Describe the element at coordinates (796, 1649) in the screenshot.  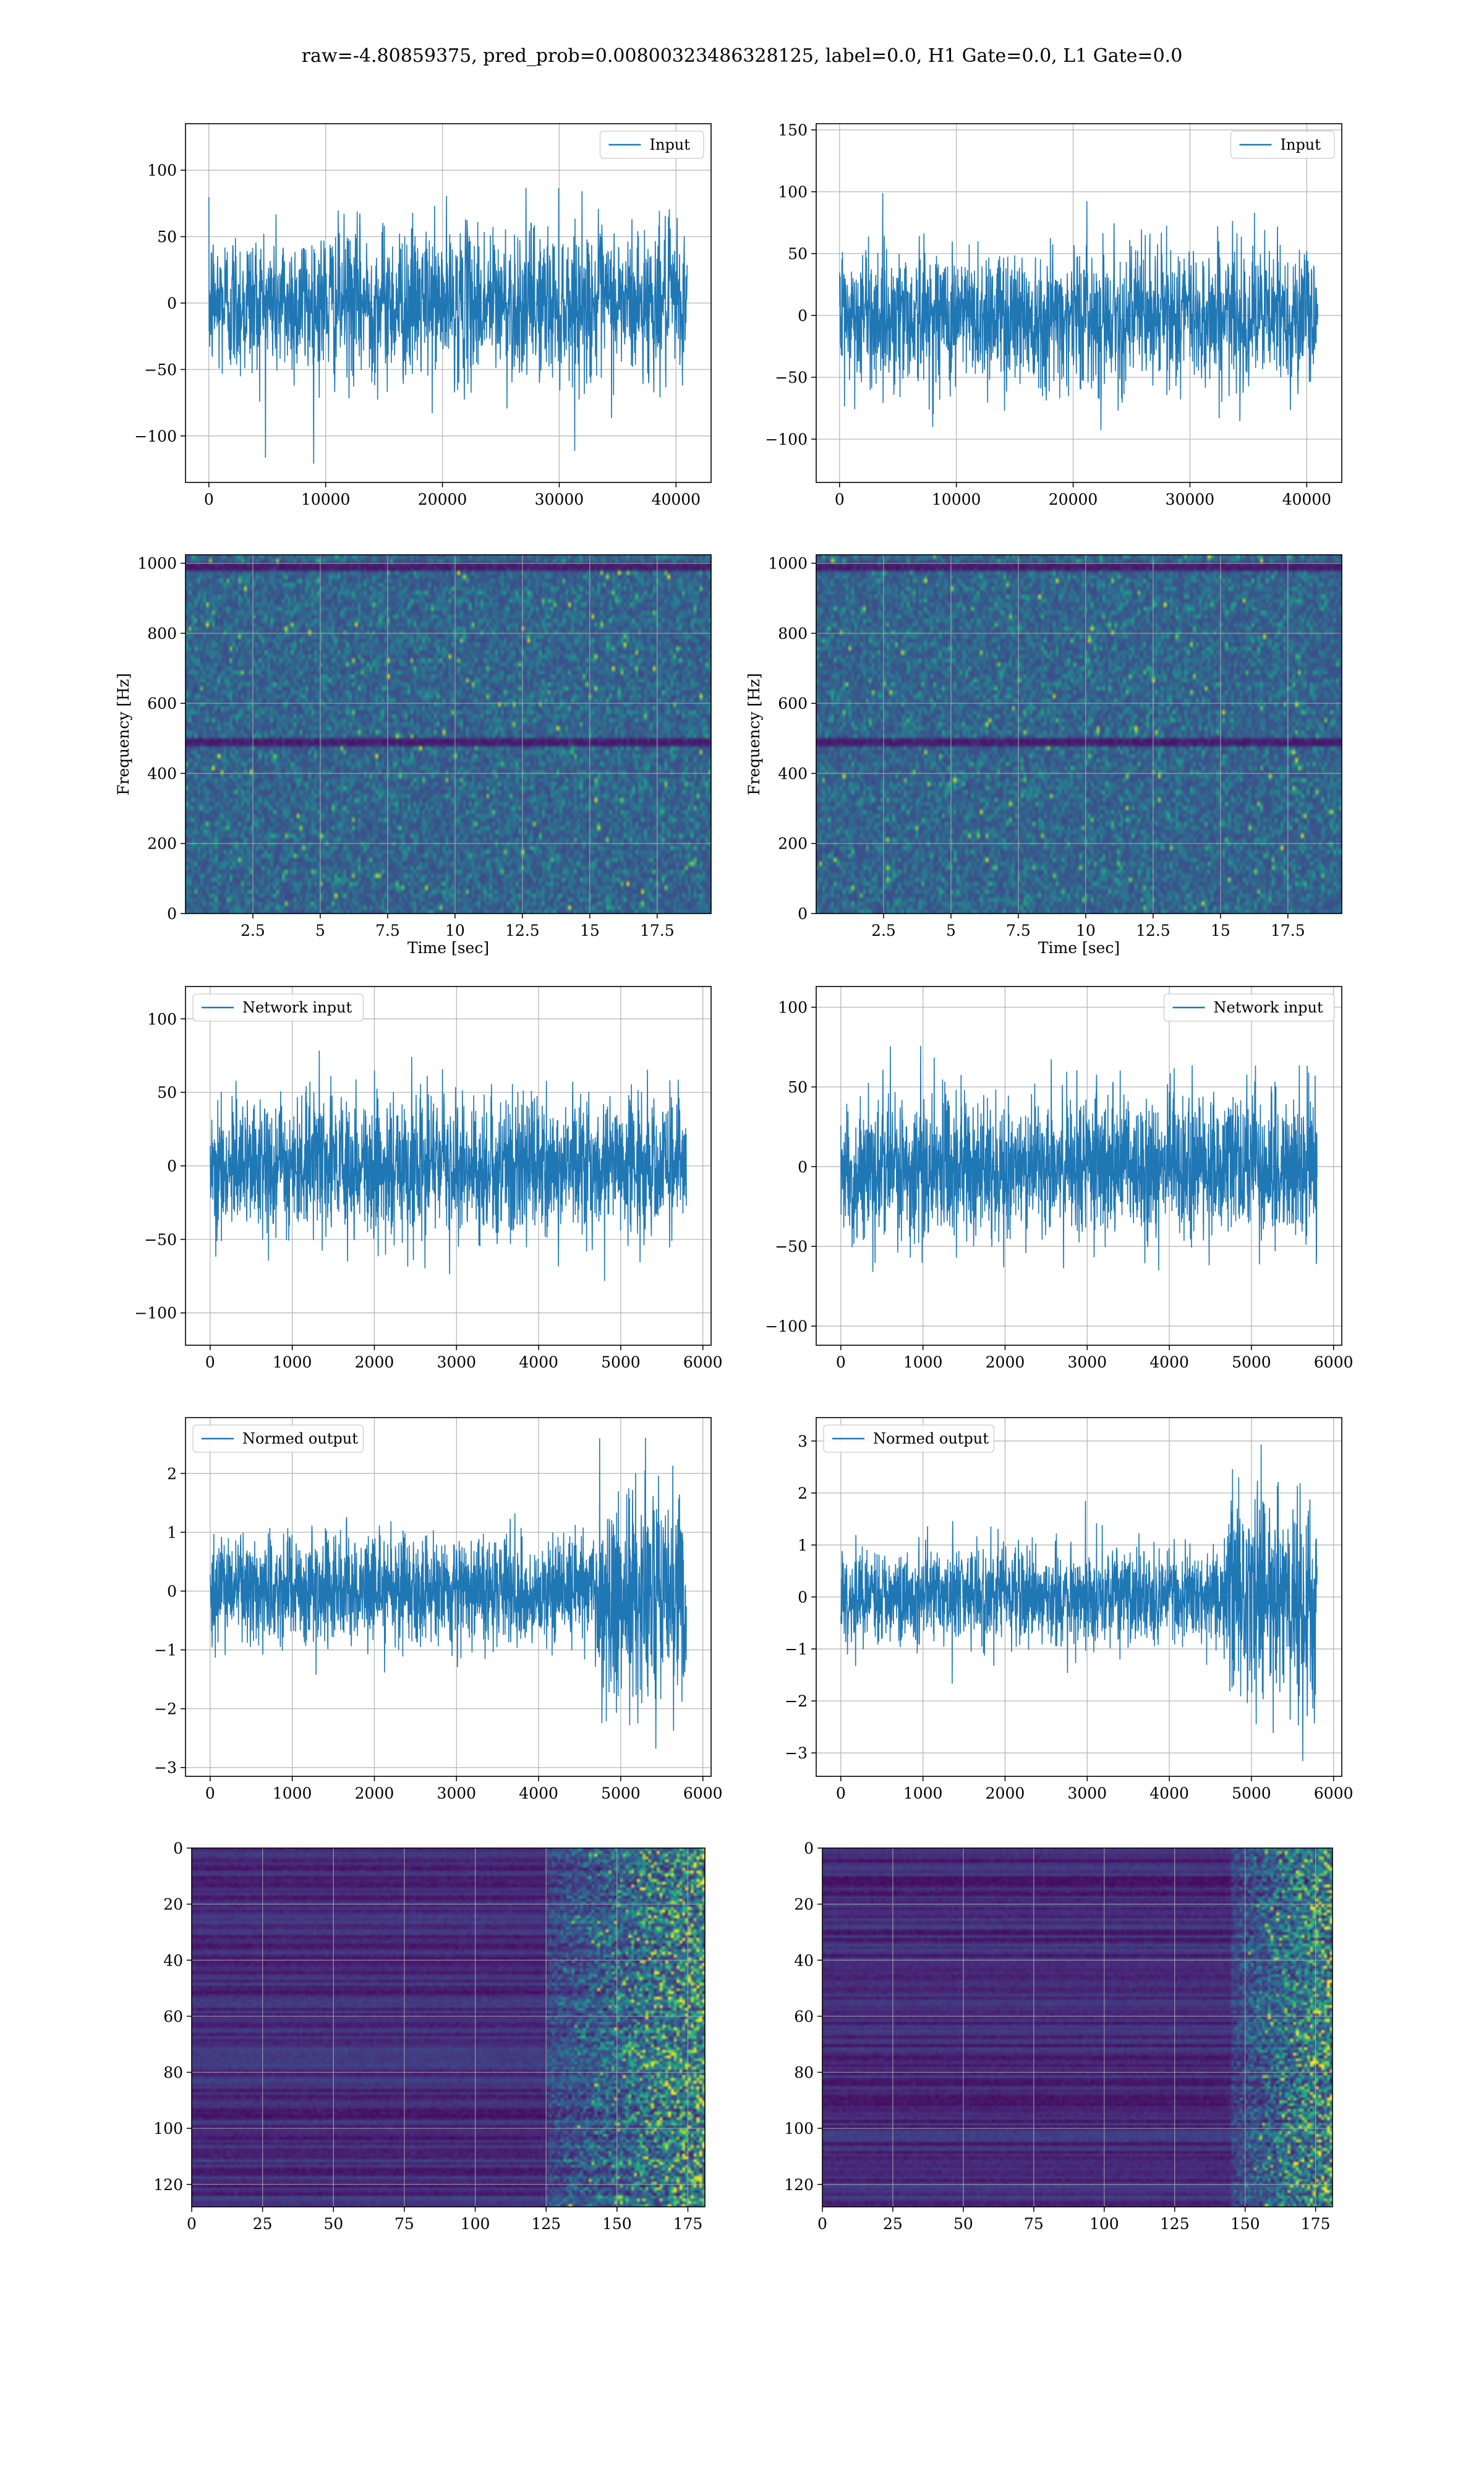
I see `y-tick-label: −1` at that location.